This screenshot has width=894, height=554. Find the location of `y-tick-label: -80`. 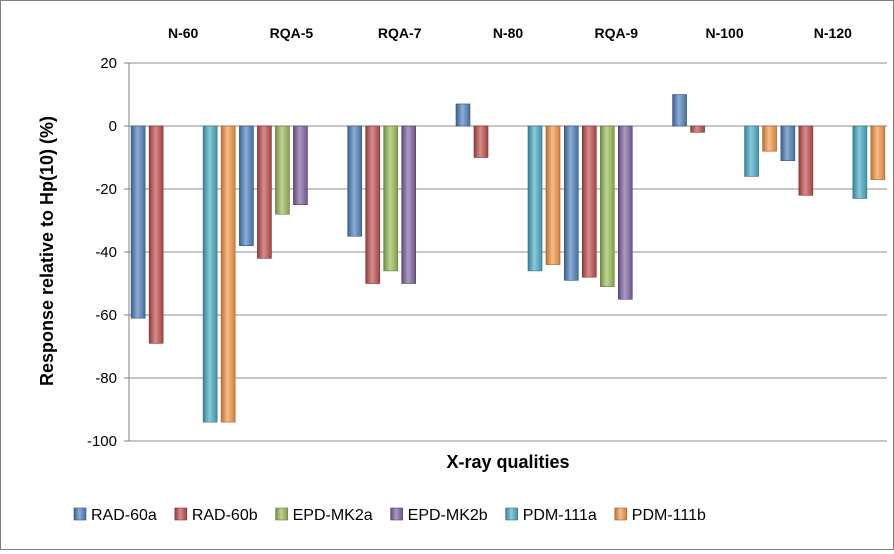

y-tick-label: -80 is located at coordinates (106, 378).